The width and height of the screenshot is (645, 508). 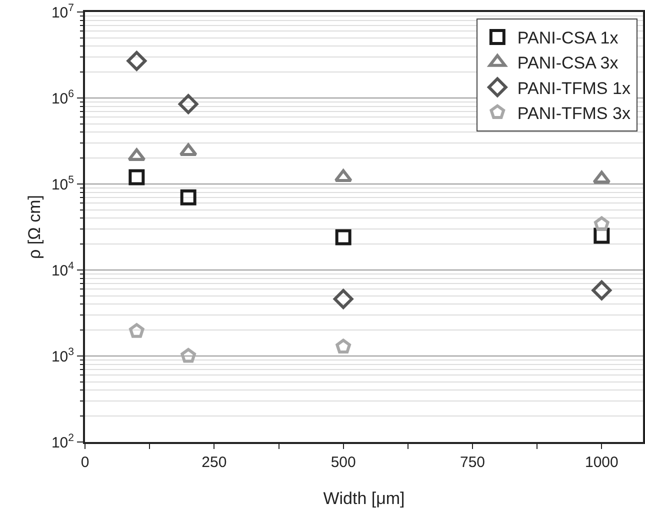 I want to click on legend-label: PANI-CSA 3x, so click(x=568, y=63).